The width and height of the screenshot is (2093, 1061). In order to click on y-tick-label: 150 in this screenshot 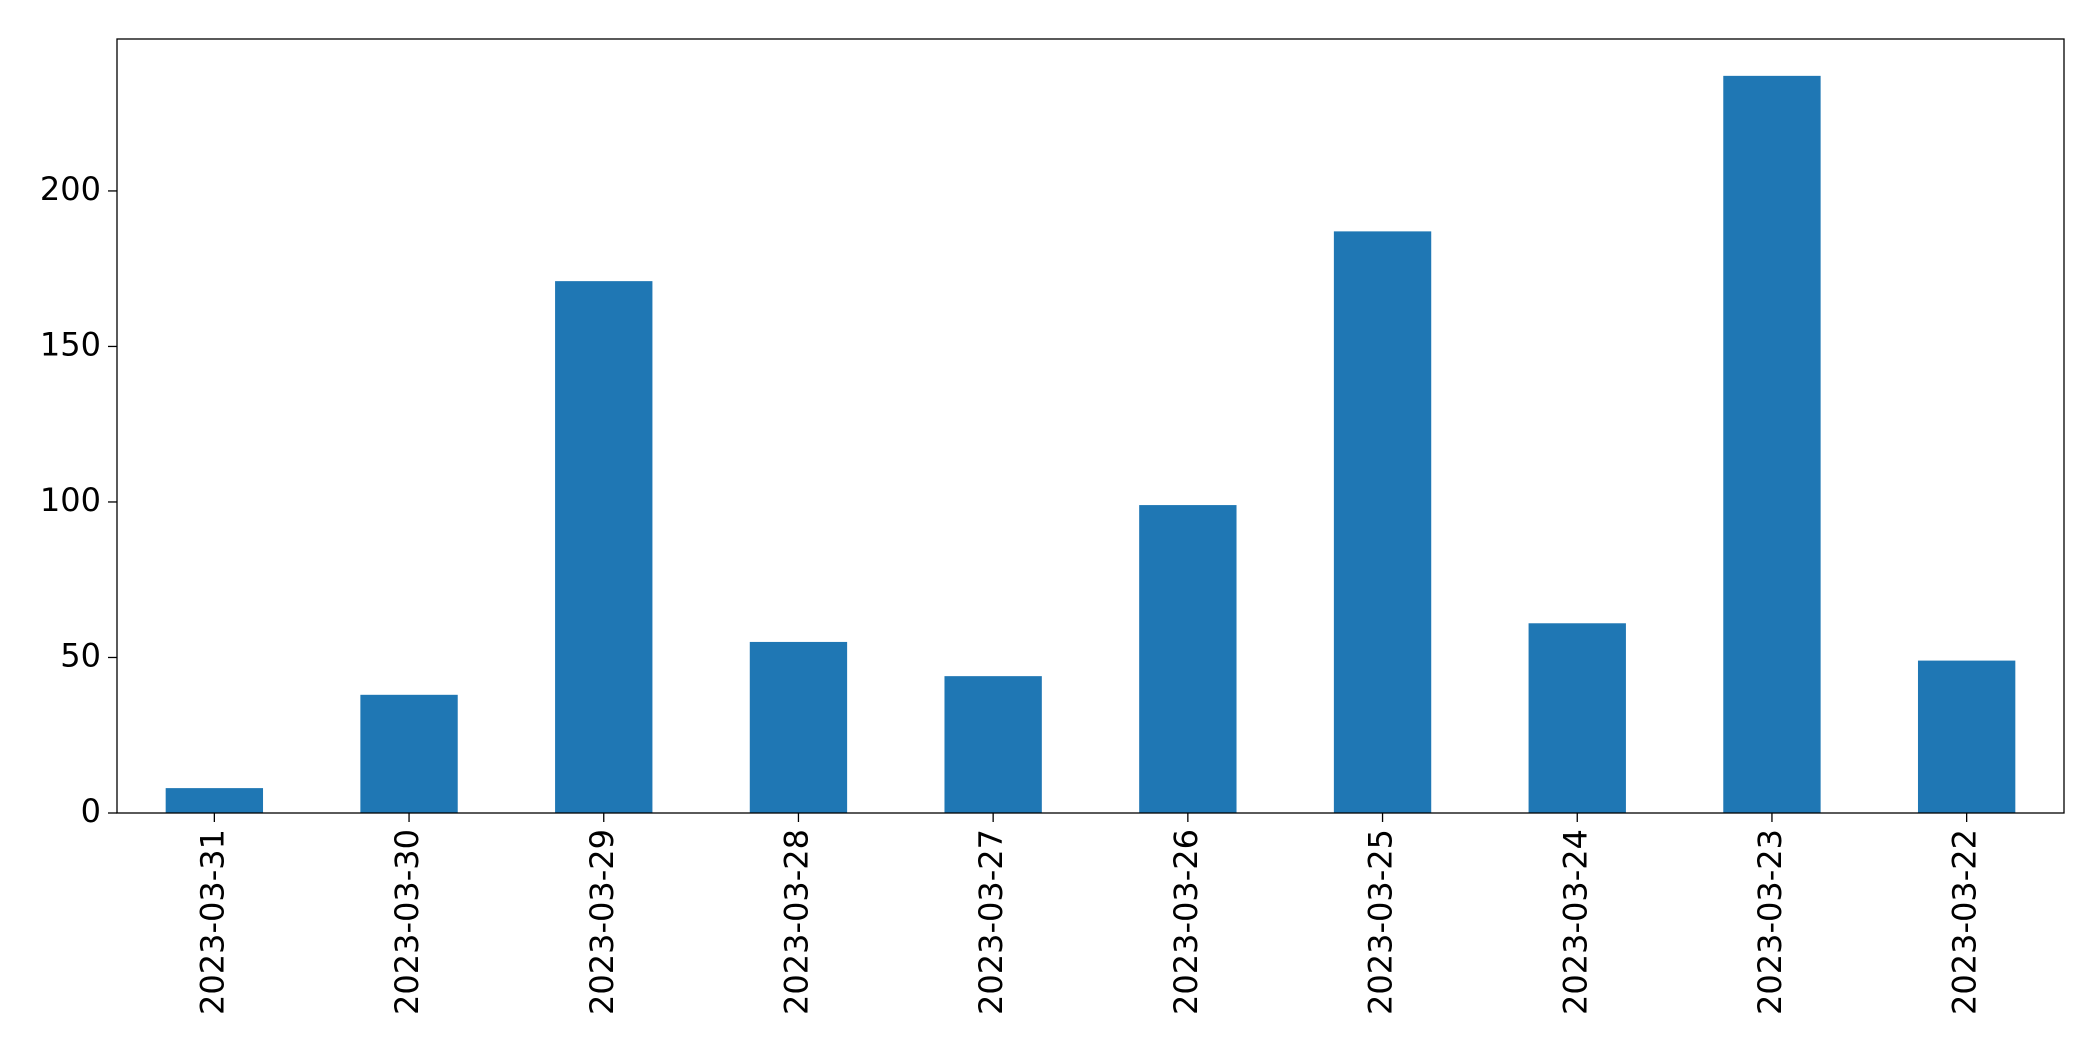, I will do `click(70, 344)`.